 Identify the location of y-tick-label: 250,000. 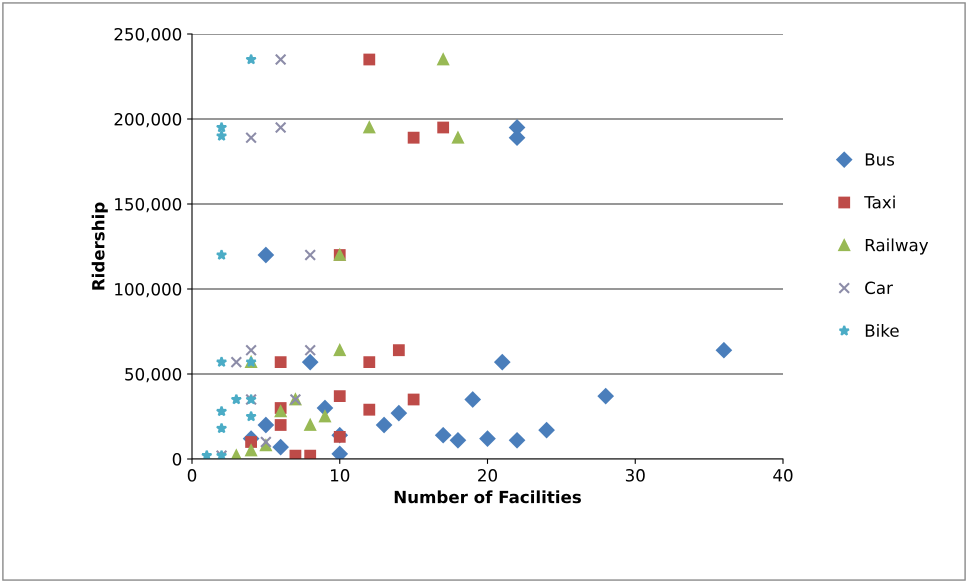
(148, 35).